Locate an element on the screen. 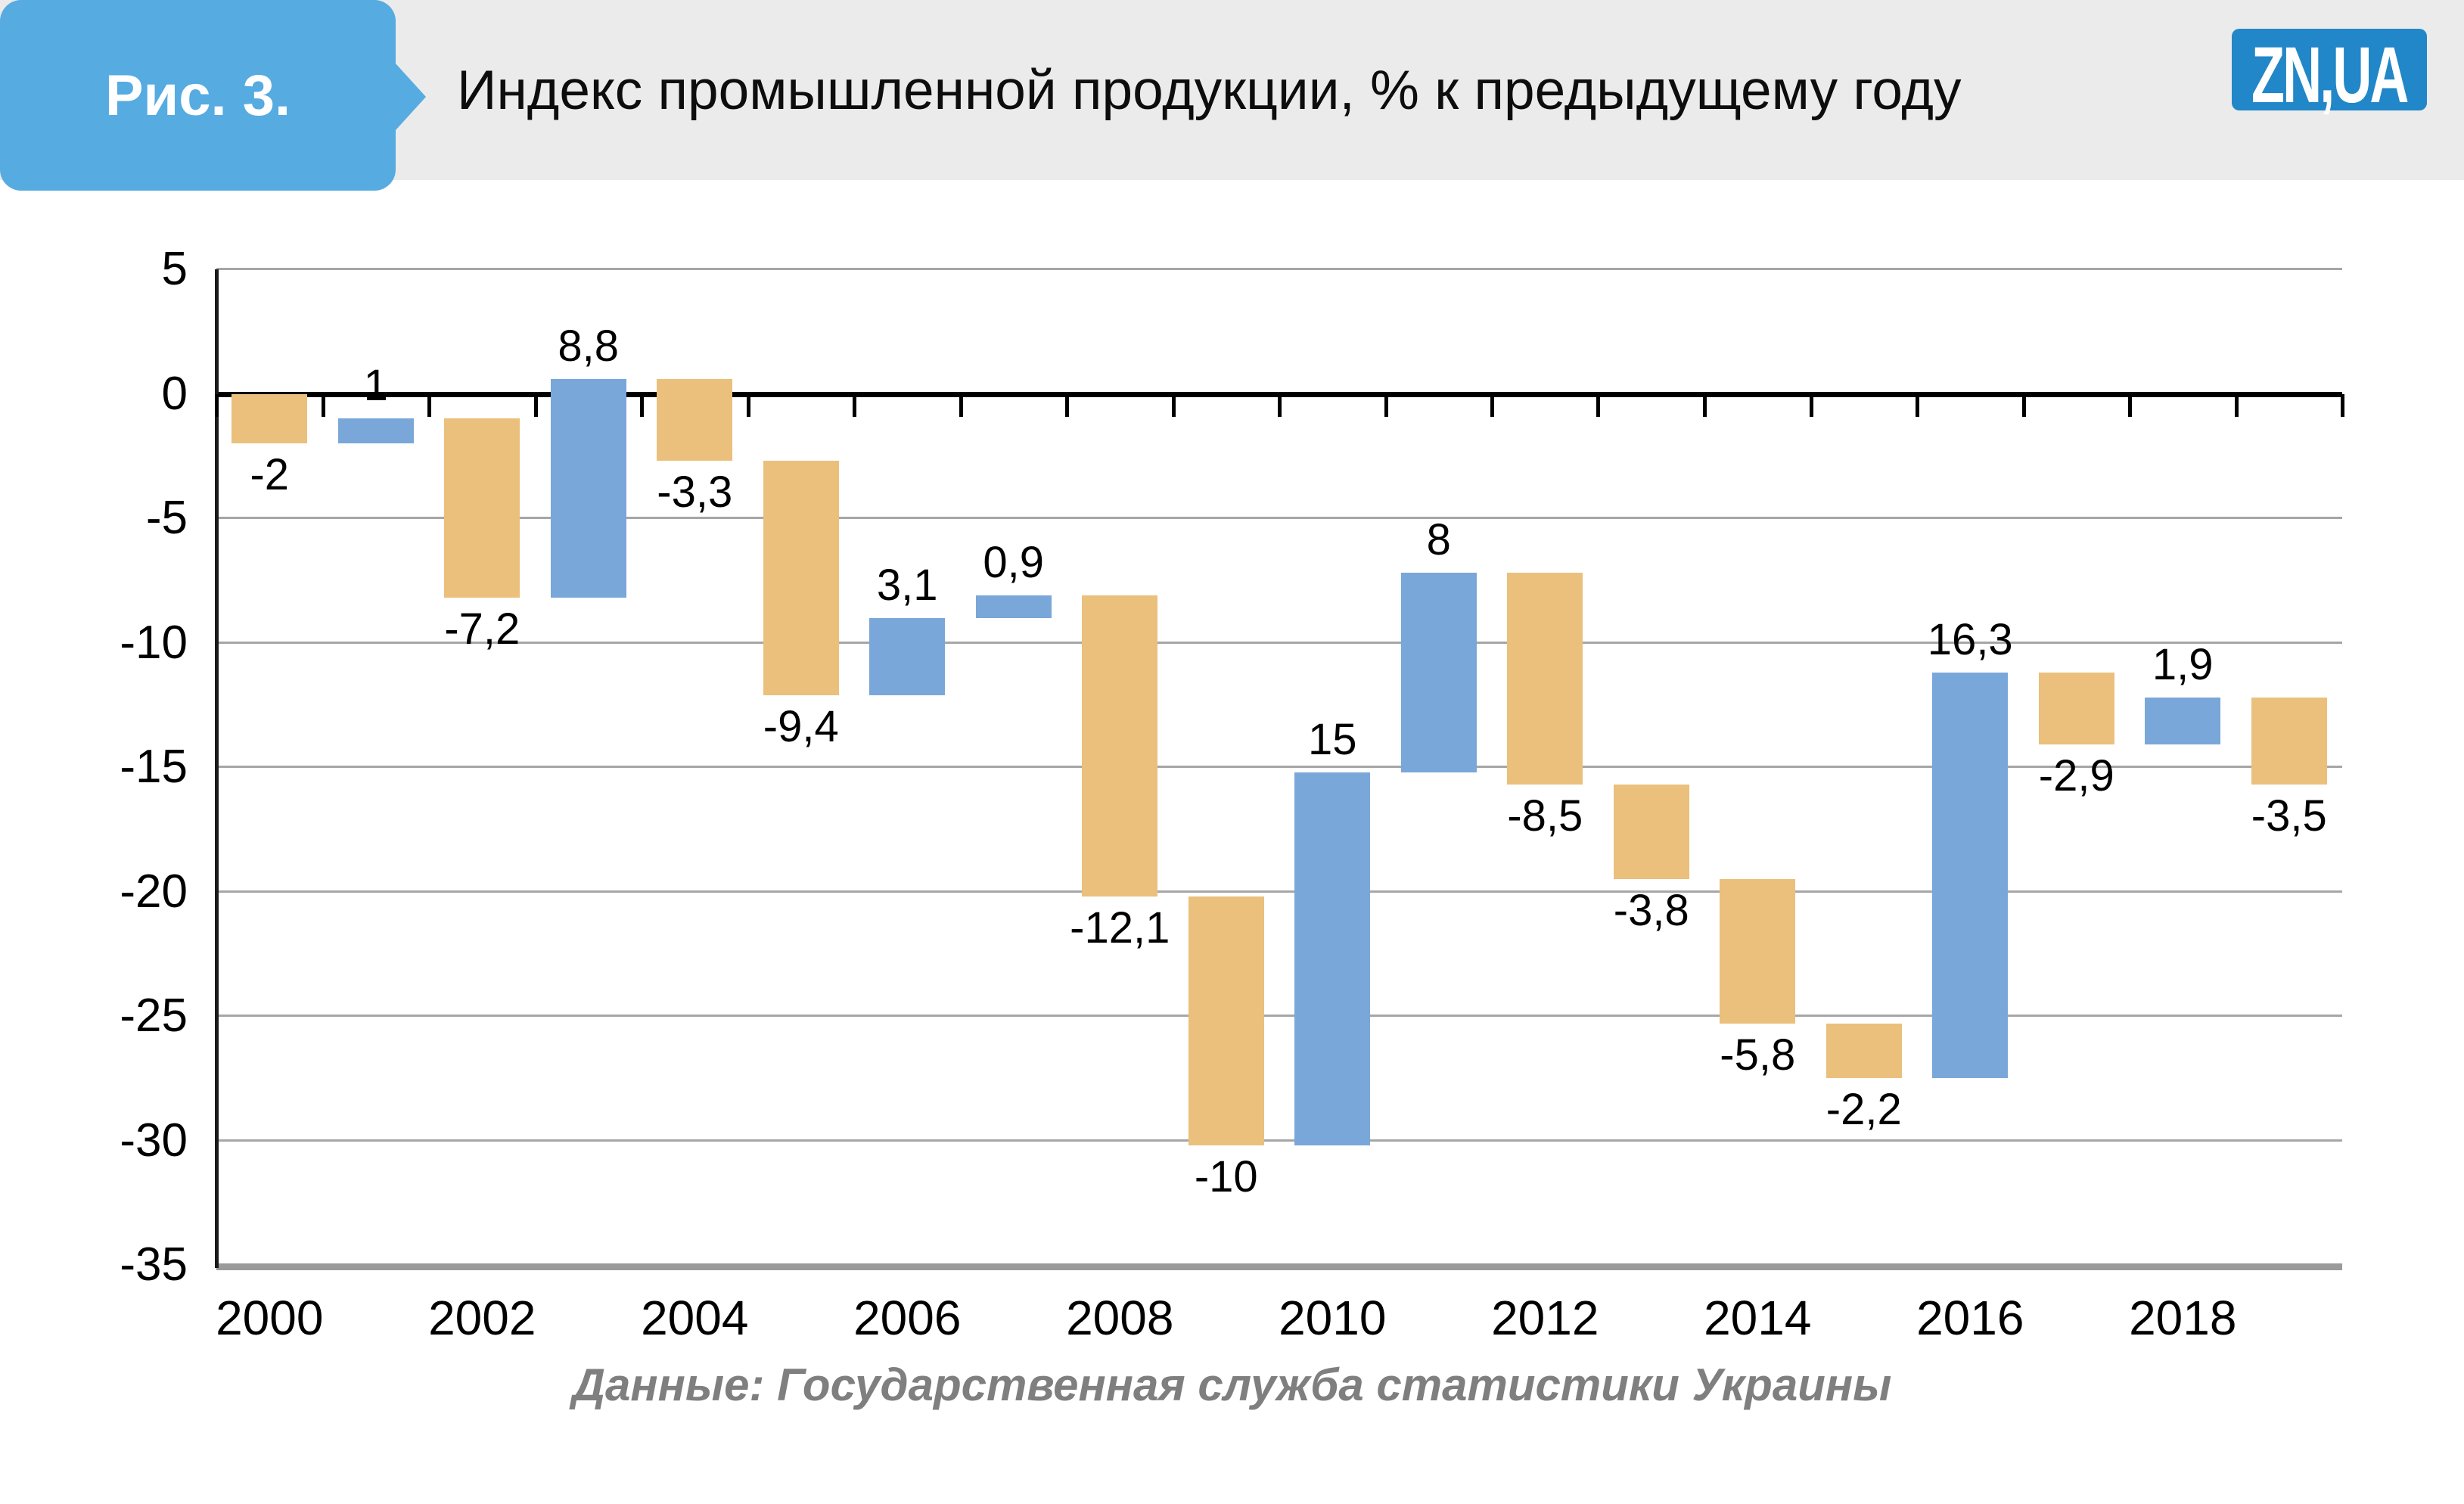 This screenshot has width=2464, height=1504. waterfall-bar-2011 is located at coordinates (1438, 672).